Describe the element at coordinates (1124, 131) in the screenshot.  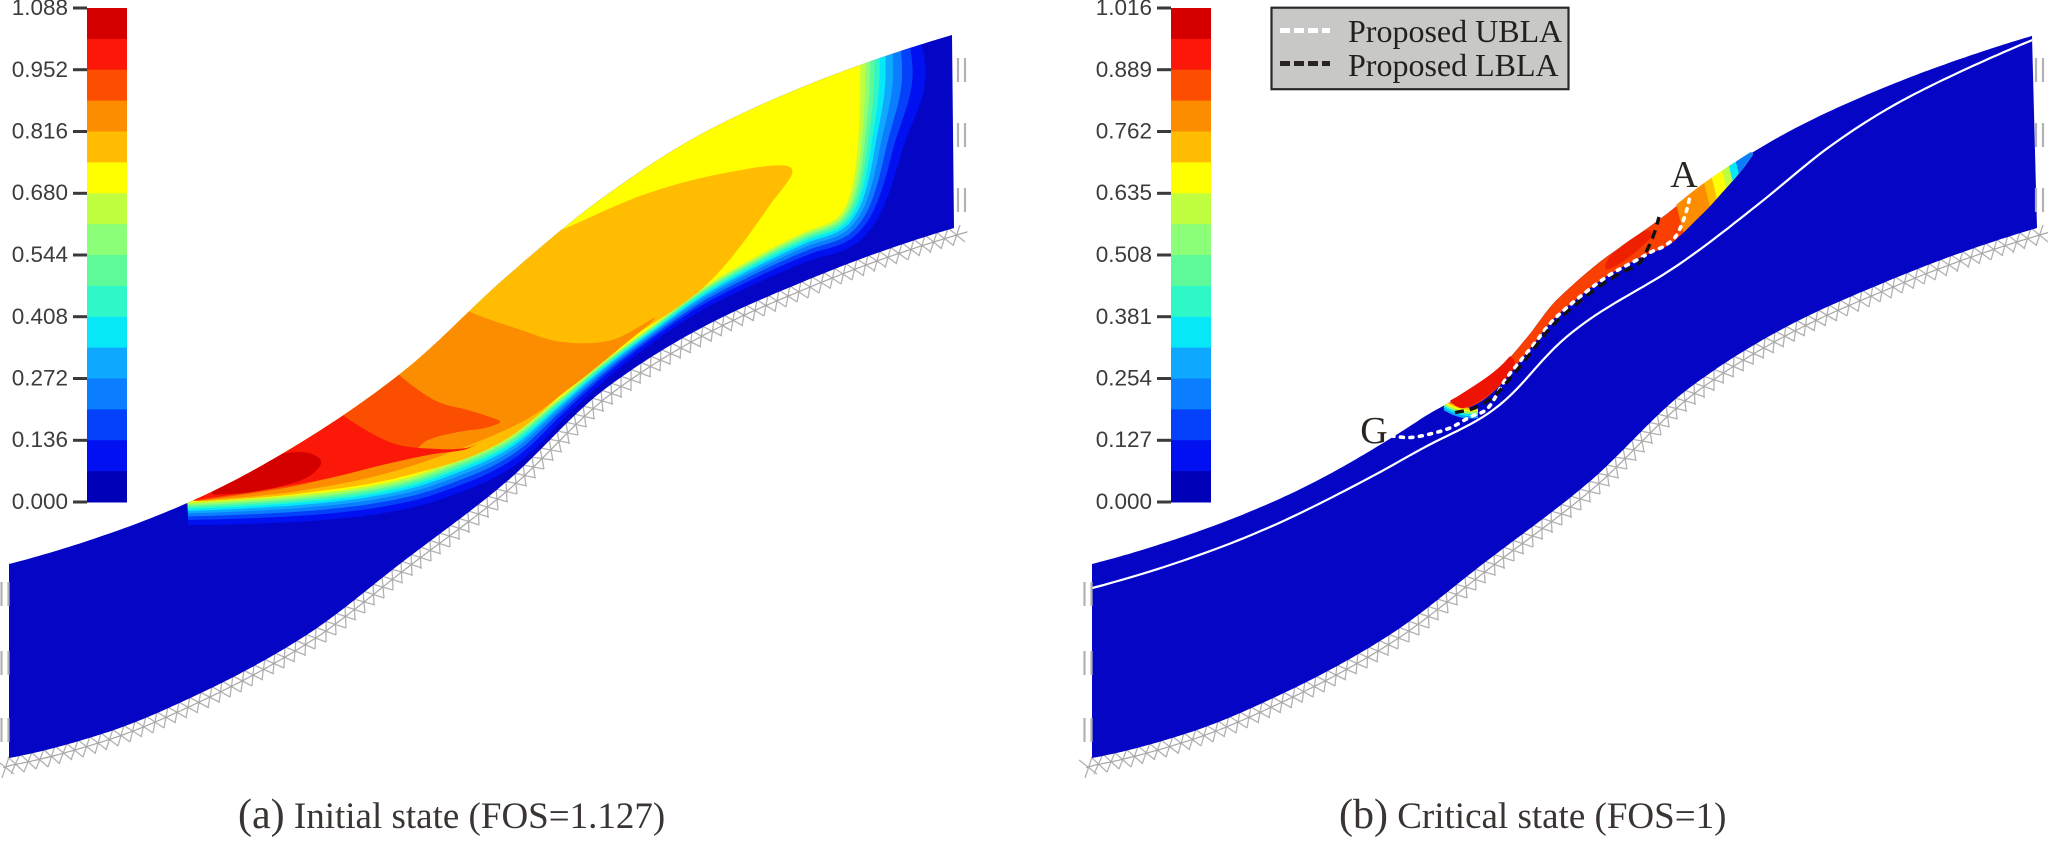
I see `svg-text: 0.762` at that location.